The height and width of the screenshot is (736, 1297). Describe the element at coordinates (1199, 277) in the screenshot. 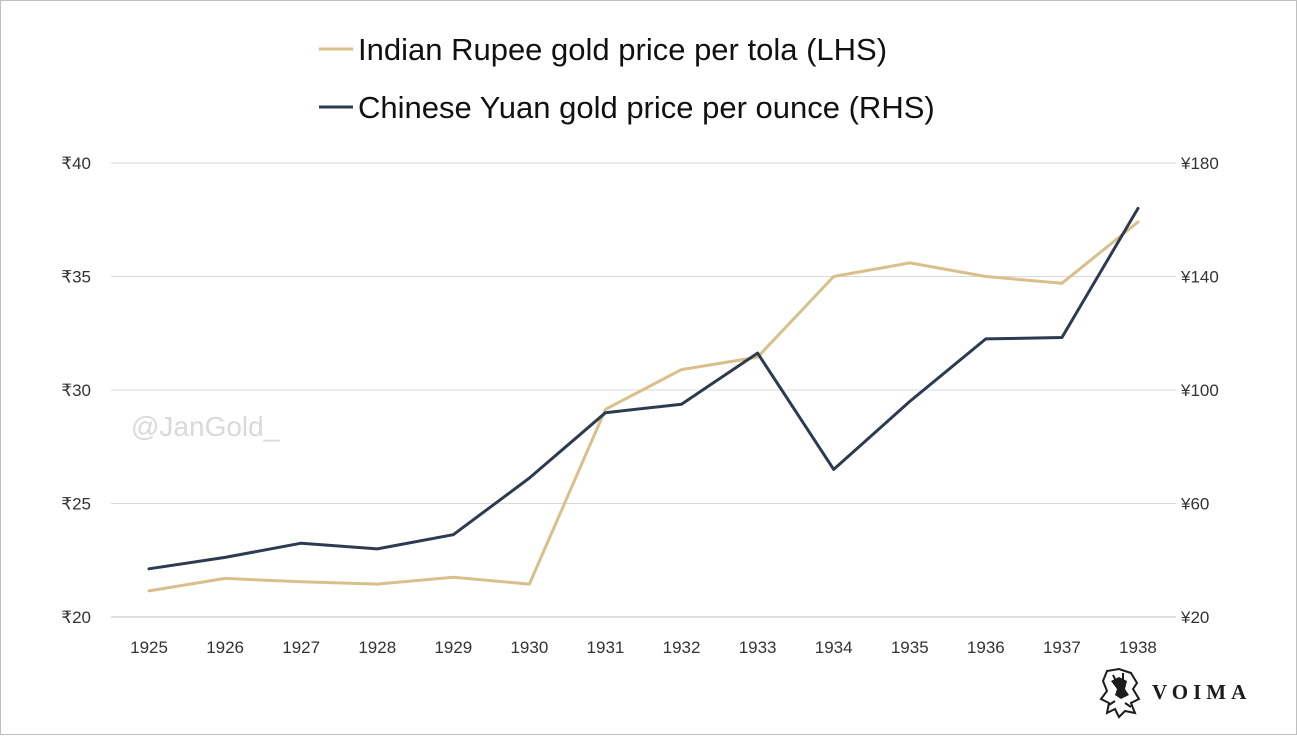

I see `right-tick-label: ¥140` at that location.